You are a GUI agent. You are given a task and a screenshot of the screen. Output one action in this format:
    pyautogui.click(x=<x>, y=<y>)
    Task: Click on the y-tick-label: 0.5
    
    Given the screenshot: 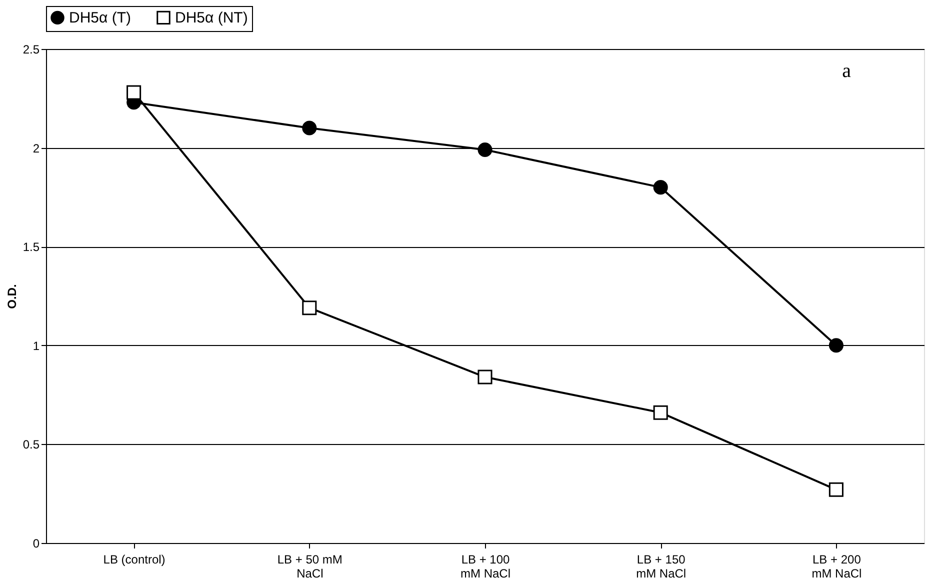 What is the action you would take?
    pyautogui.click(x=31, y=445)
    